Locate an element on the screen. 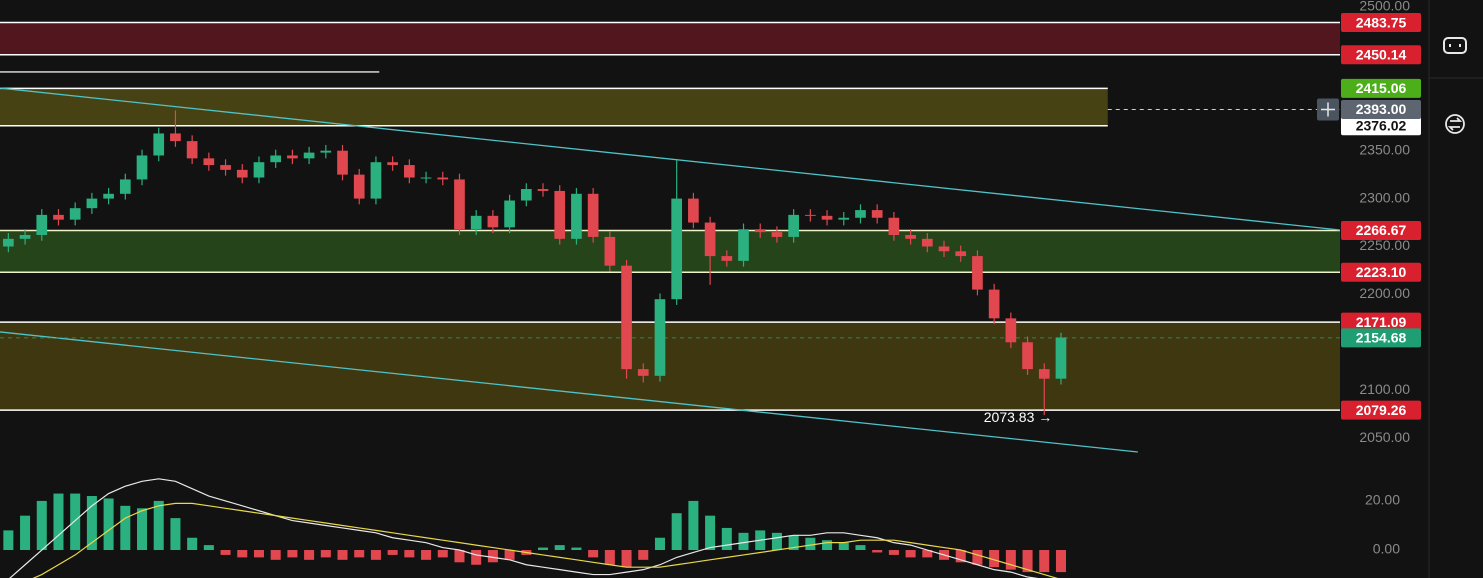 The width and height of the screenshot is (1483, 578). crosshair-plus is located at coordinates (1328, 109).